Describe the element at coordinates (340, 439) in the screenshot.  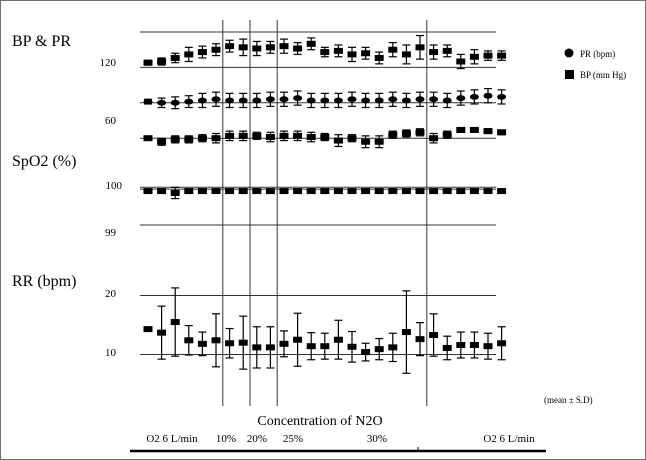
I see `phase-labels: O2 6 L/min 10% 20% 25% 30% O2 6 L/min` at that location.